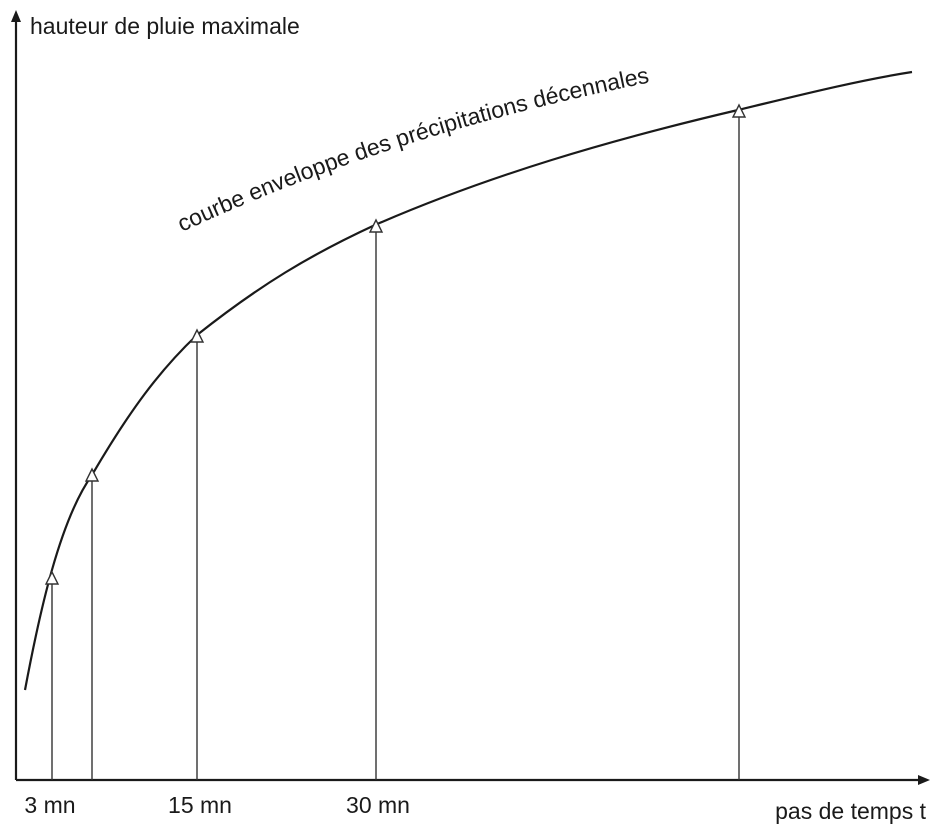  Describe the element at coordinates (850, 811) in the screenshot. I see `x-axis-label: pas de temps t` at that location.